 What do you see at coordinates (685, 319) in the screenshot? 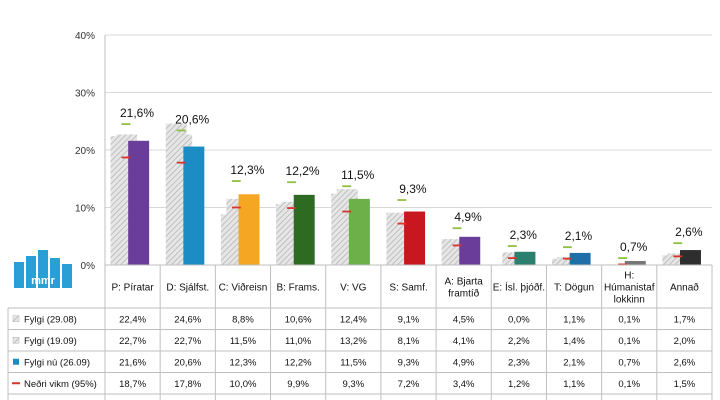
I see `table-cell: 1,7%` at bounding box center [685, 319].